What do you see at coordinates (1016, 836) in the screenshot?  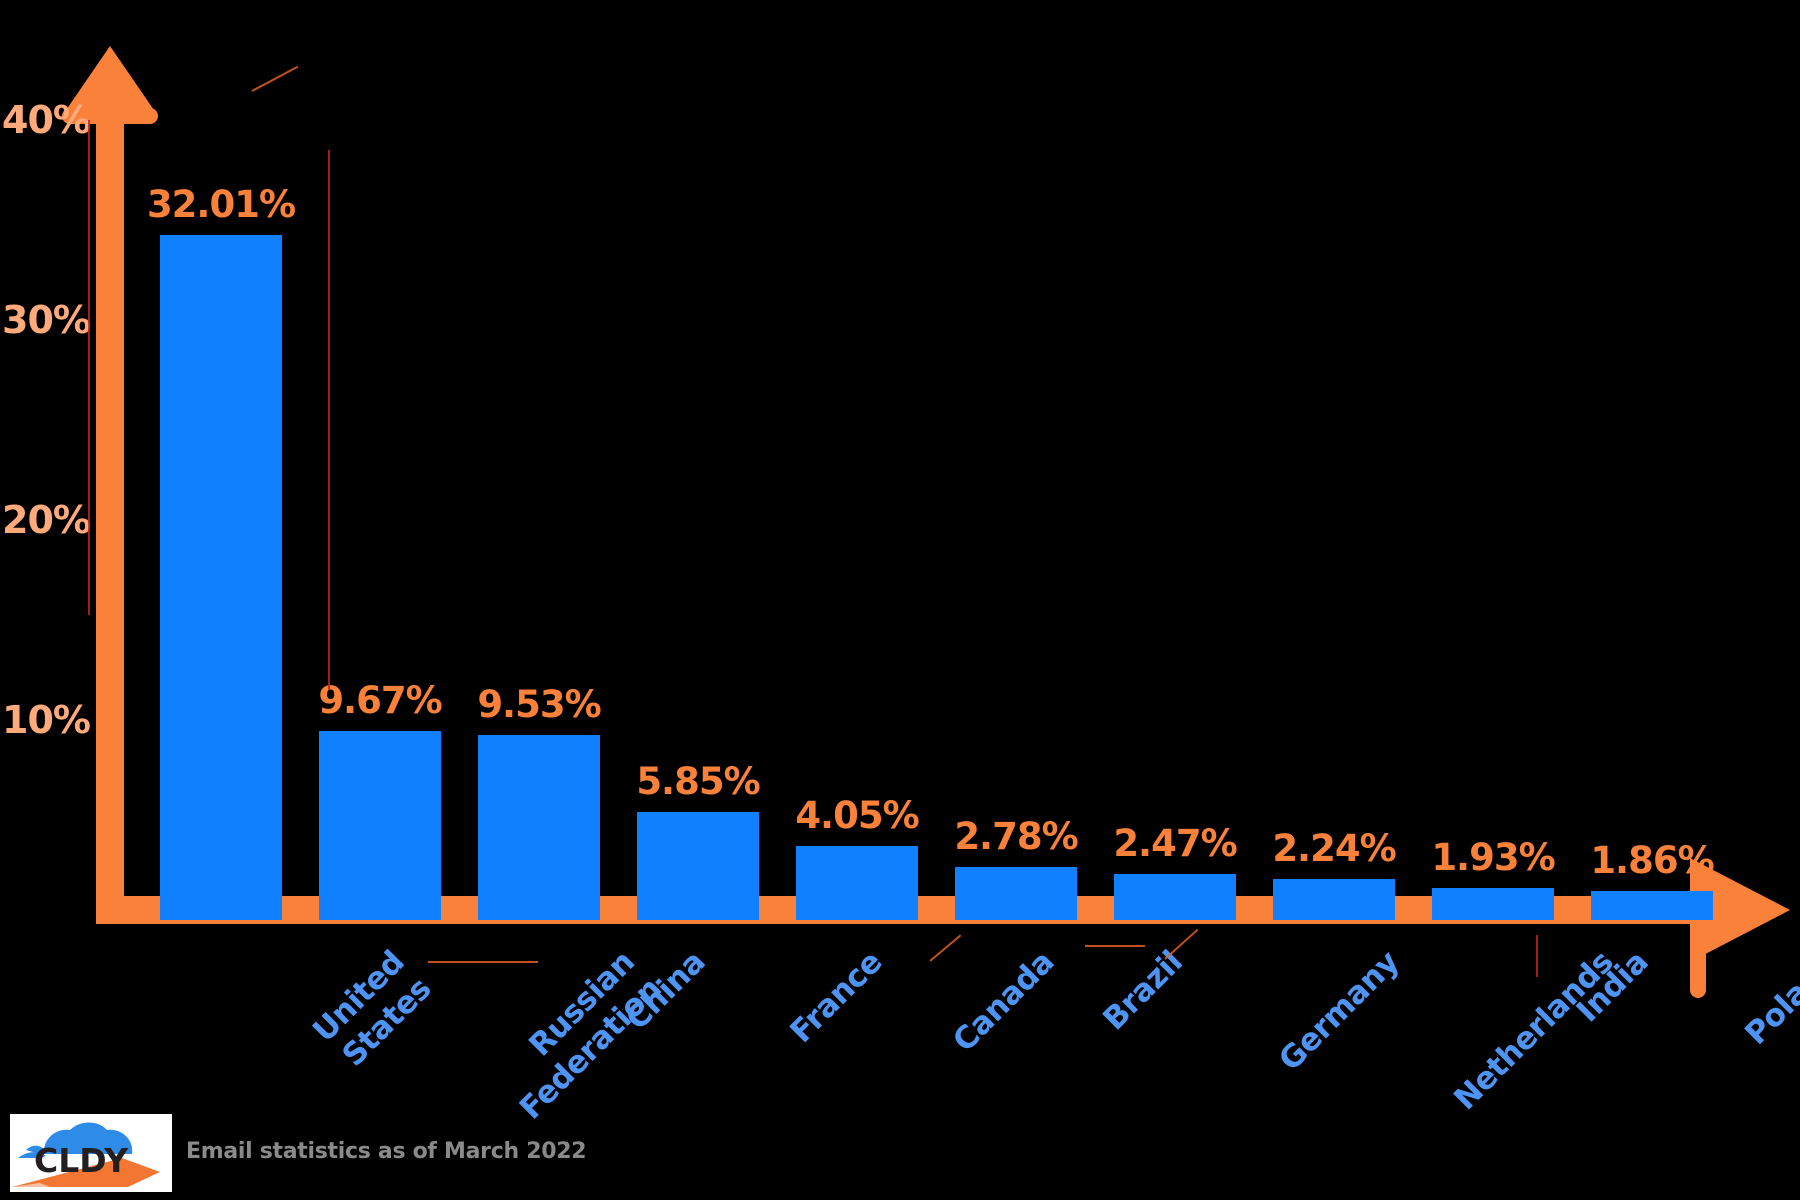 I see `bar-value-label: 2.78%` at bounding box center [1016, 836].